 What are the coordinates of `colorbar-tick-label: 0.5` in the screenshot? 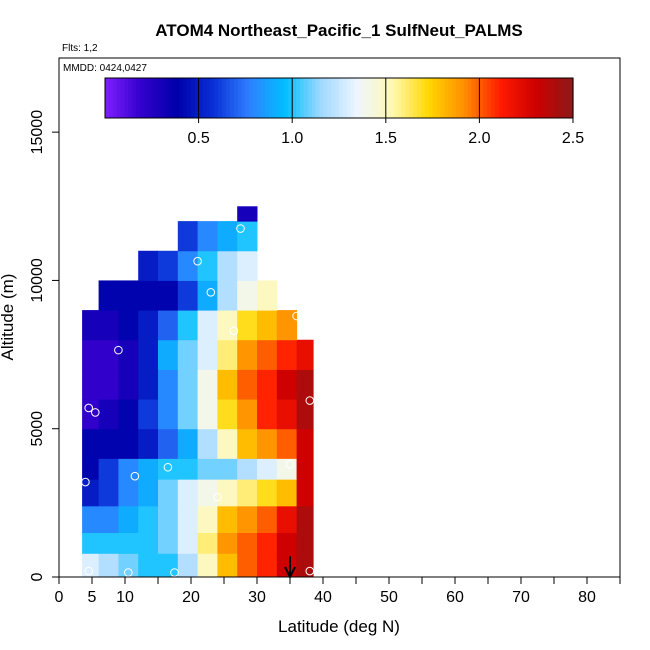 It's located at (198, 138).